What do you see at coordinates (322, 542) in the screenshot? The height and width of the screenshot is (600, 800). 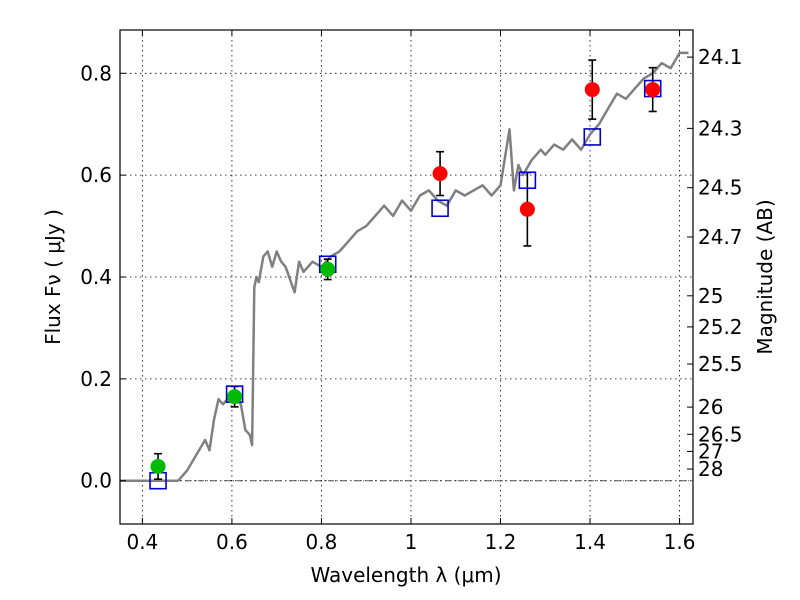 I see `x-tick-label: 0.8` at bounding box center [322, 542].